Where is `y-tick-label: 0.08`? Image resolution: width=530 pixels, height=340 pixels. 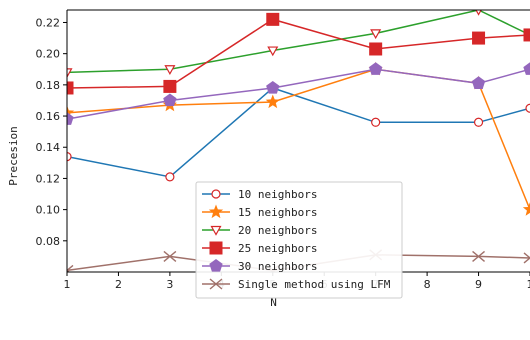
y-tick-label: 0.08 is located at coordinates (48, 241).